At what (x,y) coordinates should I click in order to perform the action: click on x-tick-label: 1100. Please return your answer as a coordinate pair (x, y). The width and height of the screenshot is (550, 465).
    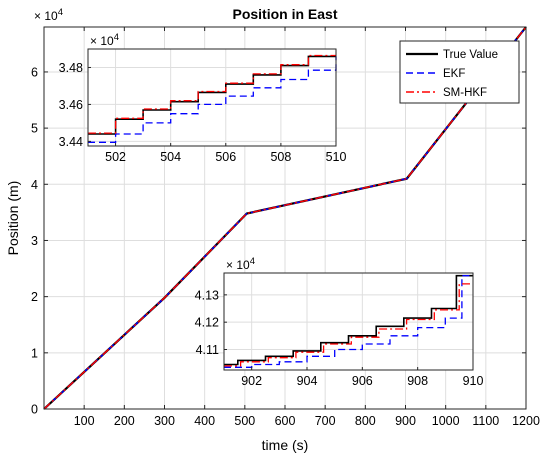
    Looking at the image, I should click on (485, 421).